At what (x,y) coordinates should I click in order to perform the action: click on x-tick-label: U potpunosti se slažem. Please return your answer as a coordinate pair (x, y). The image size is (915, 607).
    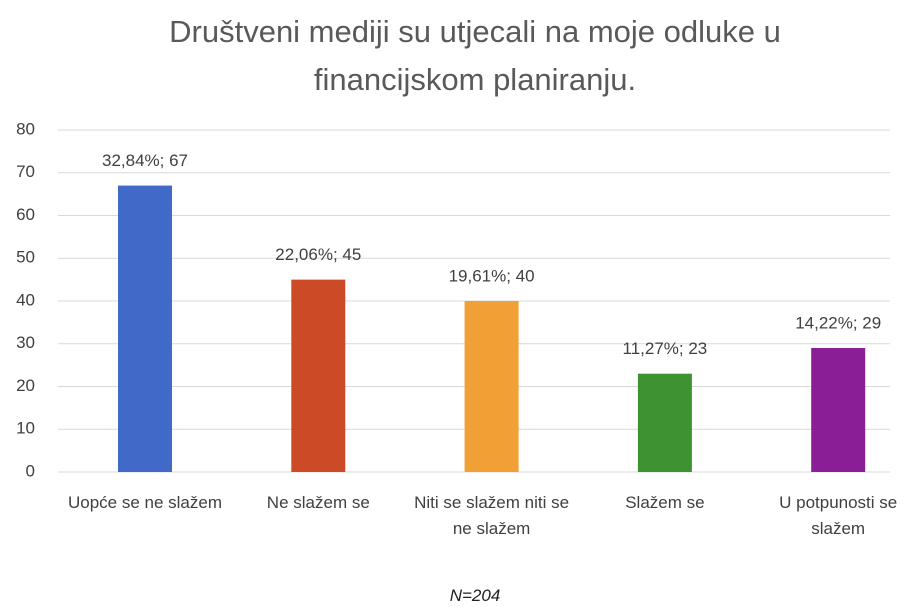
    Looking at the image, I should click on (838, 515).